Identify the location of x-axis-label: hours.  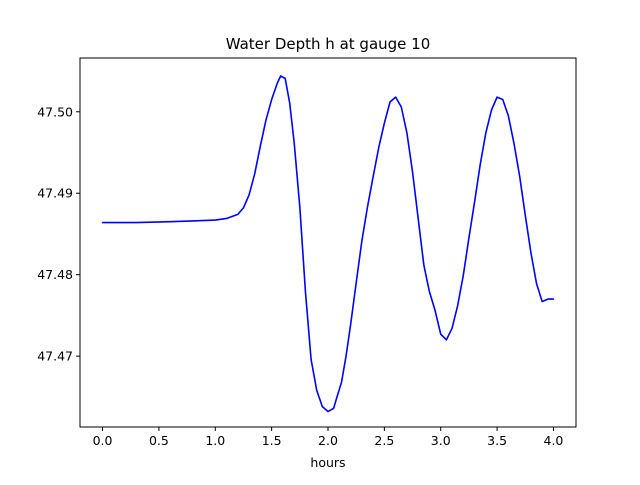
(327, 462).